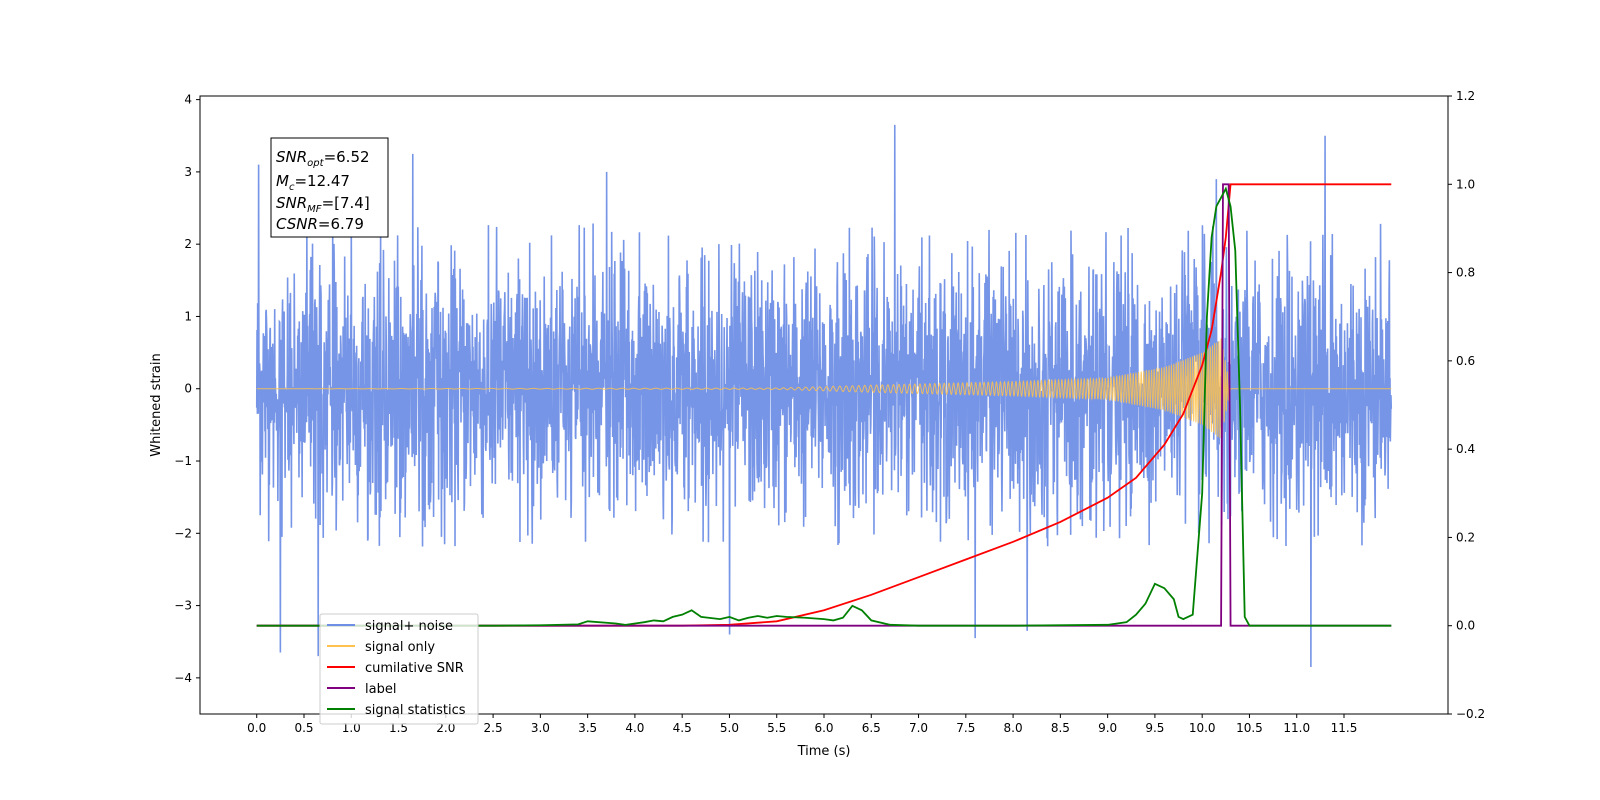 This screenshot has width=1600, height=800. I want to click on stat-line-csnr: CSNR=6.79, so click(320, 224).